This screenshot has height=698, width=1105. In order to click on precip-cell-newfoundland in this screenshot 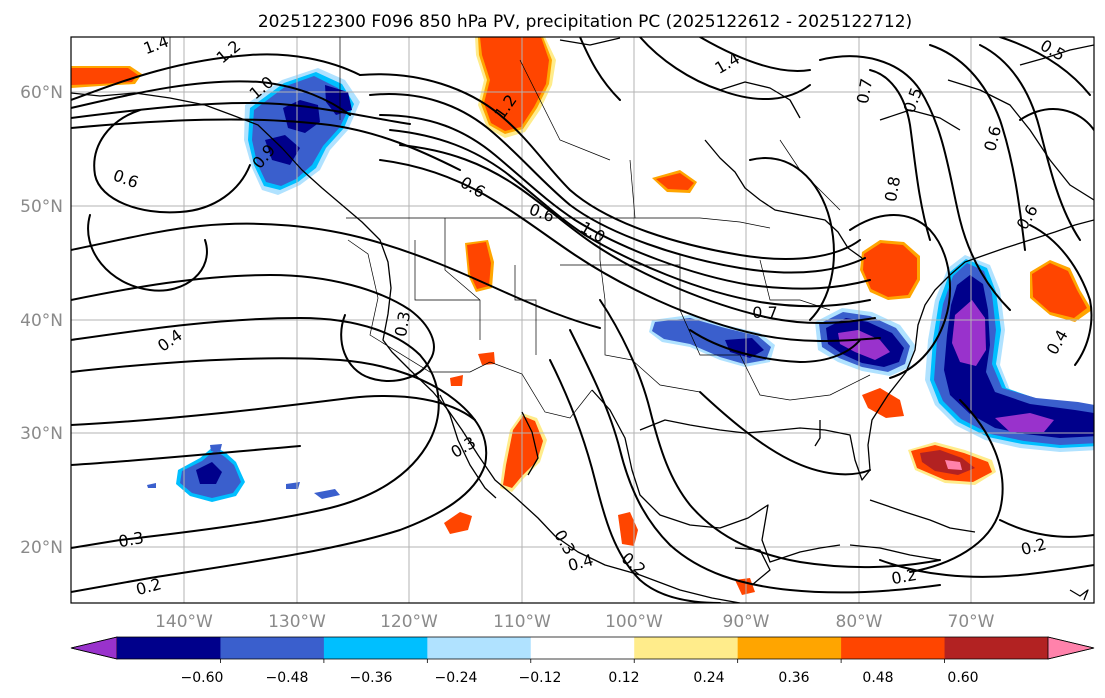, I will do `click(1061, 291)`.